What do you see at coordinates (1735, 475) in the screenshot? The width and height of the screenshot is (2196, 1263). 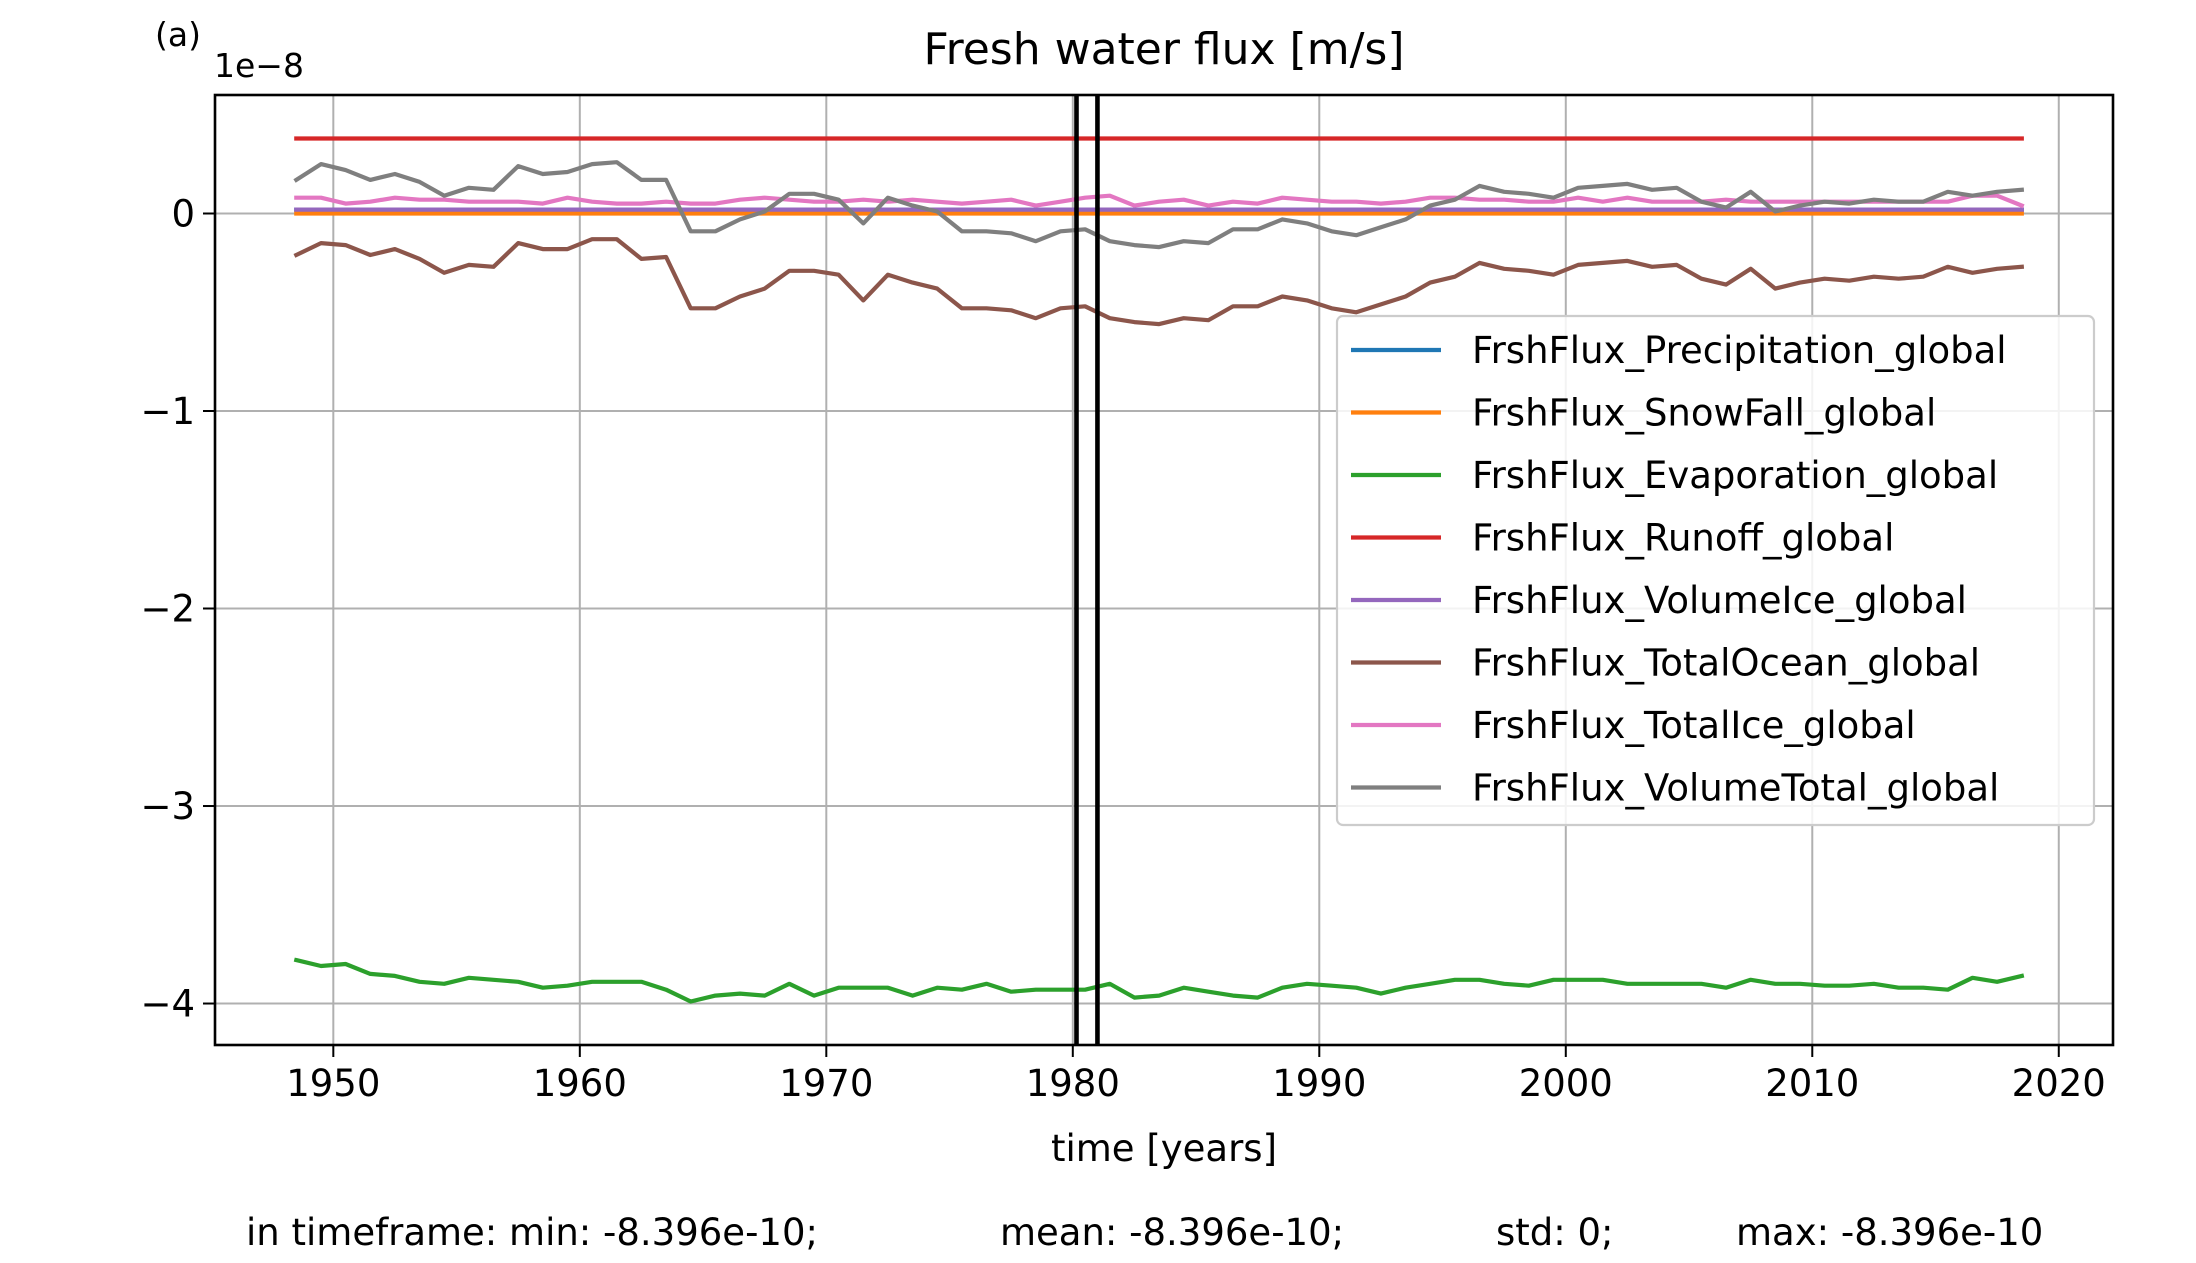 I see `legend-label: FrshFlux_Evaporation_global` at bounding box center [1735, 475].